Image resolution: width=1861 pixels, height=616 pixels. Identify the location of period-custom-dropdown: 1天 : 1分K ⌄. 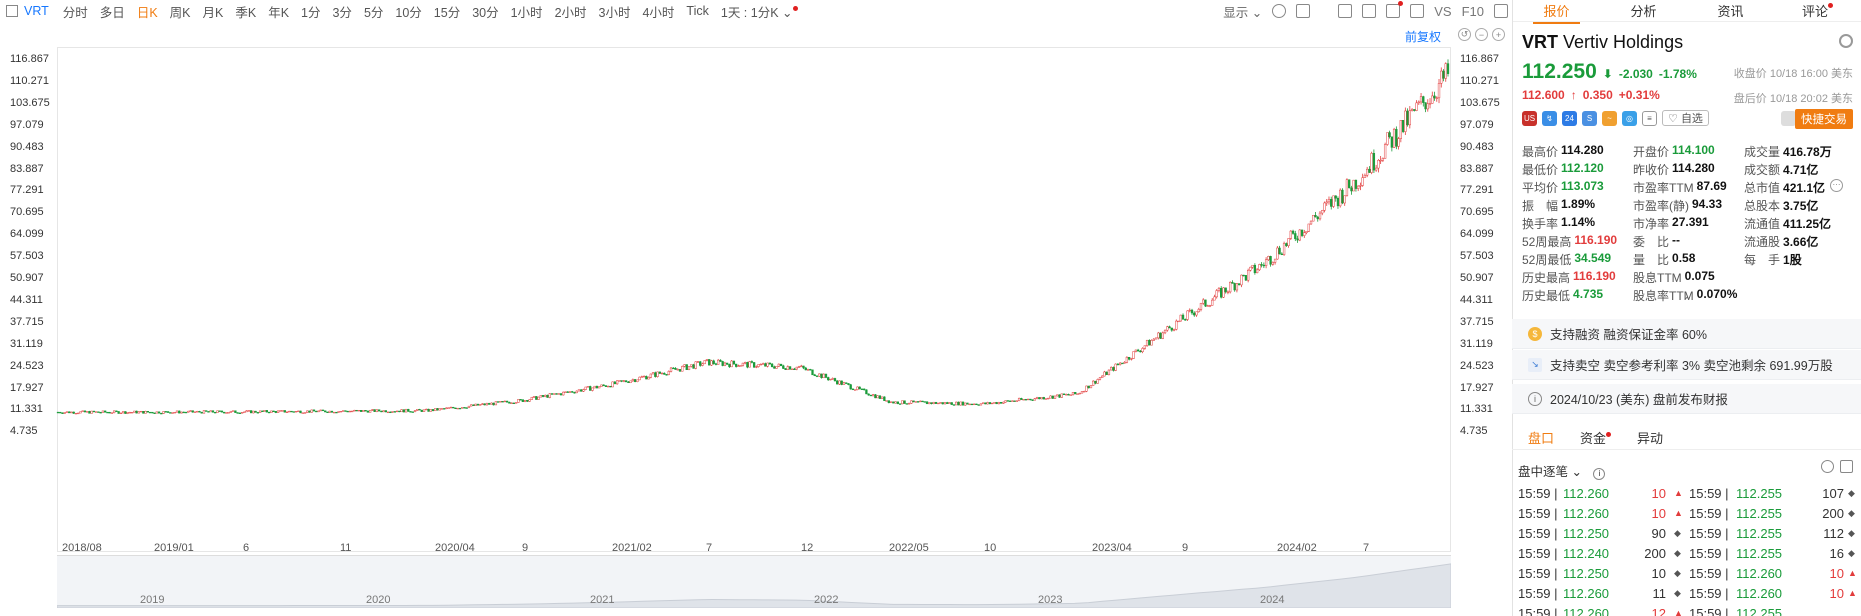
(759, 11).